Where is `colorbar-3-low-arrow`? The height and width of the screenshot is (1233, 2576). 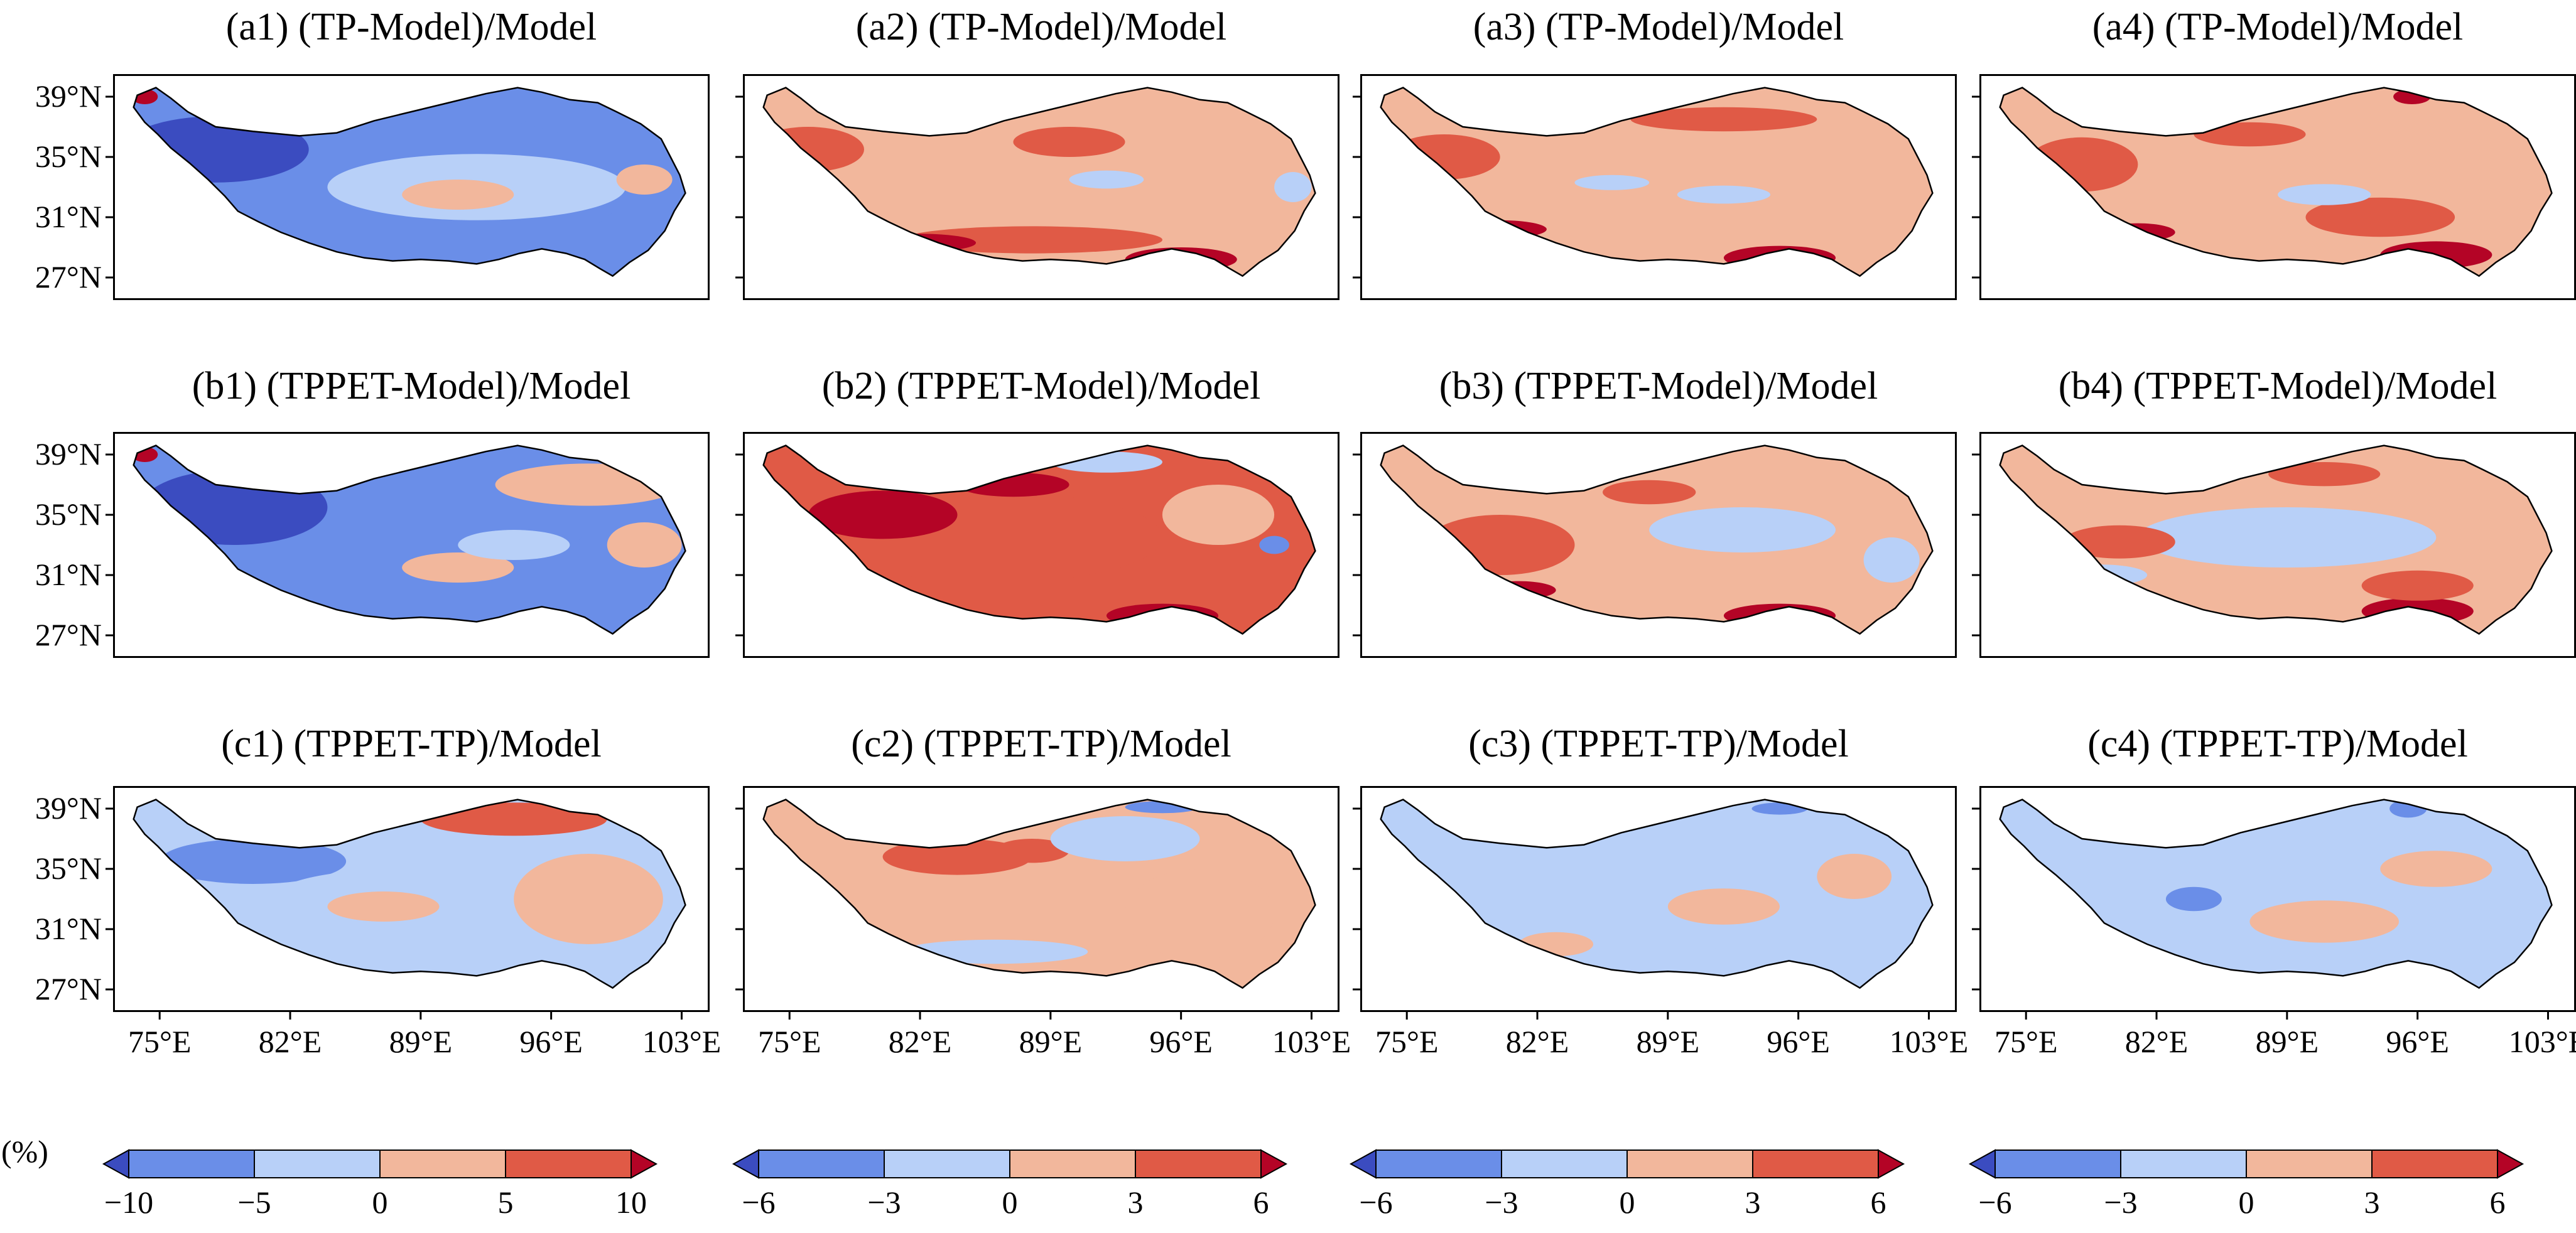
colorbar-3-low-arrow is located at coordinates (1363, 1164).